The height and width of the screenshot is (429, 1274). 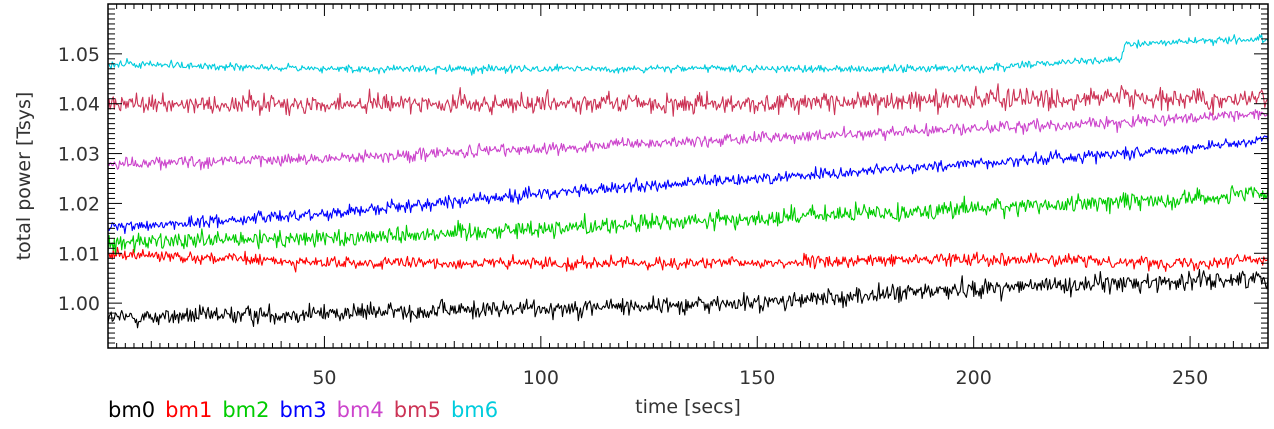 What do you see at coordinates (688, 298) in the screenshot?
I see `series-line-bm0` at bounding box center [688, 298].